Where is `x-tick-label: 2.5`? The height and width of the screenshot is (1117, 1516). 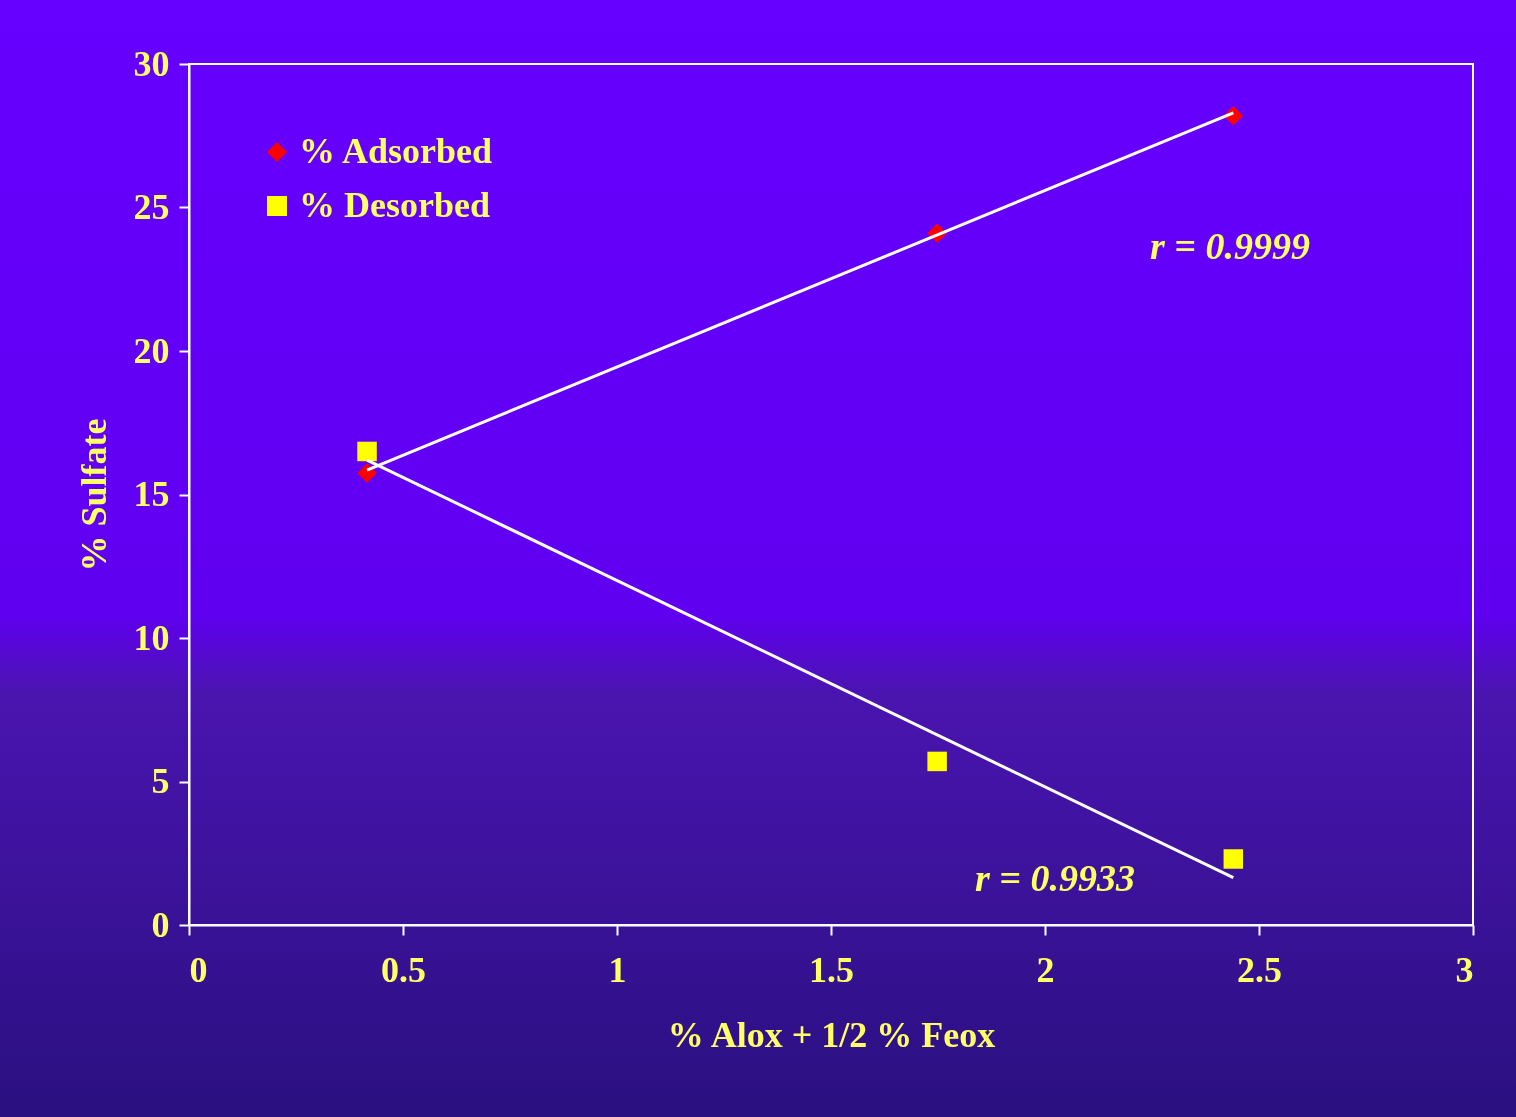
x-tick-label: 2.5 is located at coordinates (1259, 969).